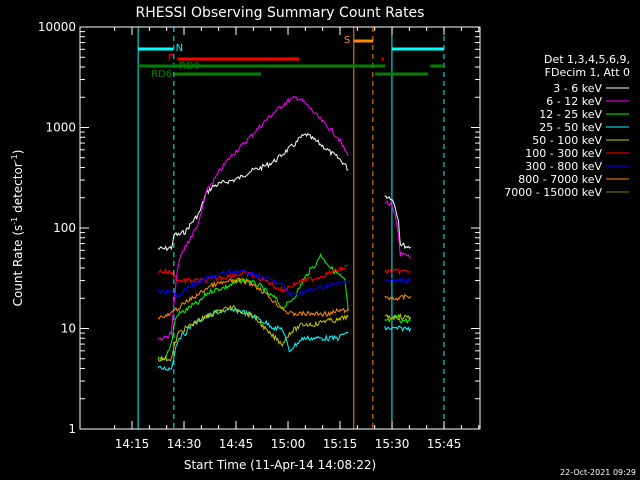 Image resolution: width=640 pixels, height=480 pixels. What do you see at coordinates (179, 48) in the screenshot?
I see `flag-n-label: N` at bounding box center [179, 48].